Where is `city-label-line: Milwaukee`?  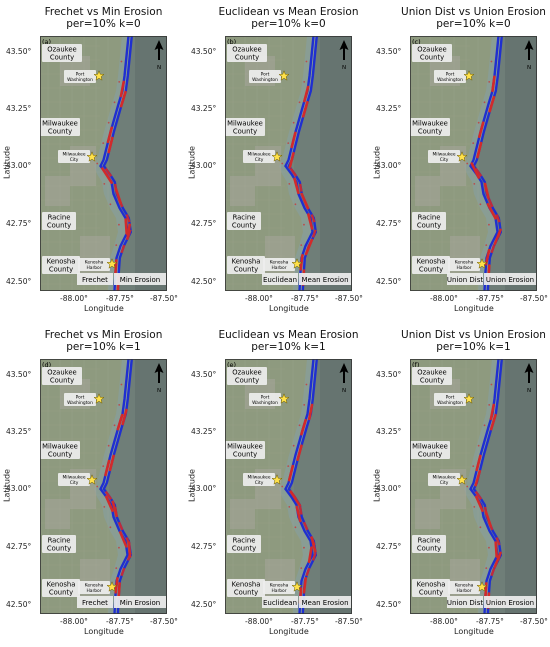 city-label-line: Milwaukee is located at coordinates (73, 478).